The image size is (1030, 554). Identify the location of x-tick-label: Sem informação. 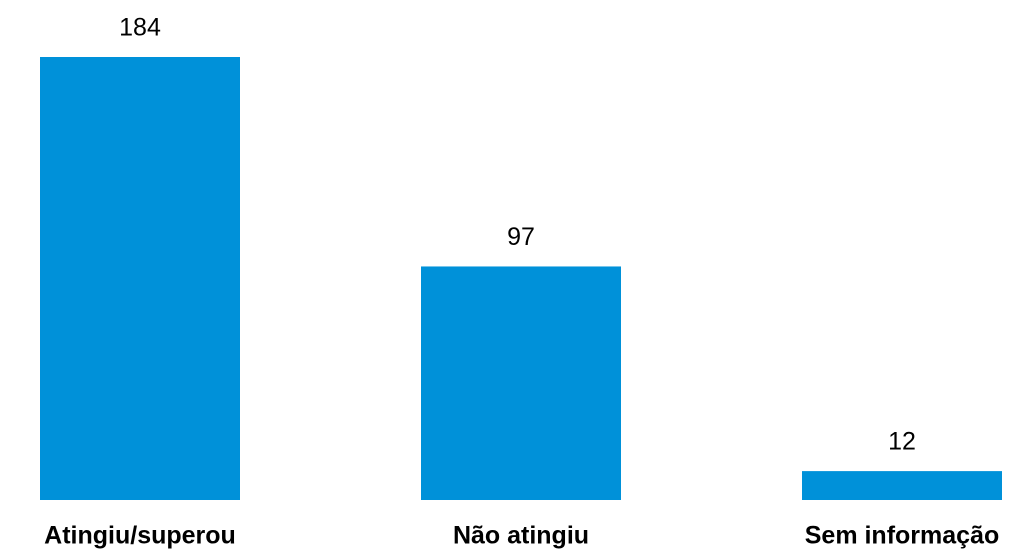
(902, 536).